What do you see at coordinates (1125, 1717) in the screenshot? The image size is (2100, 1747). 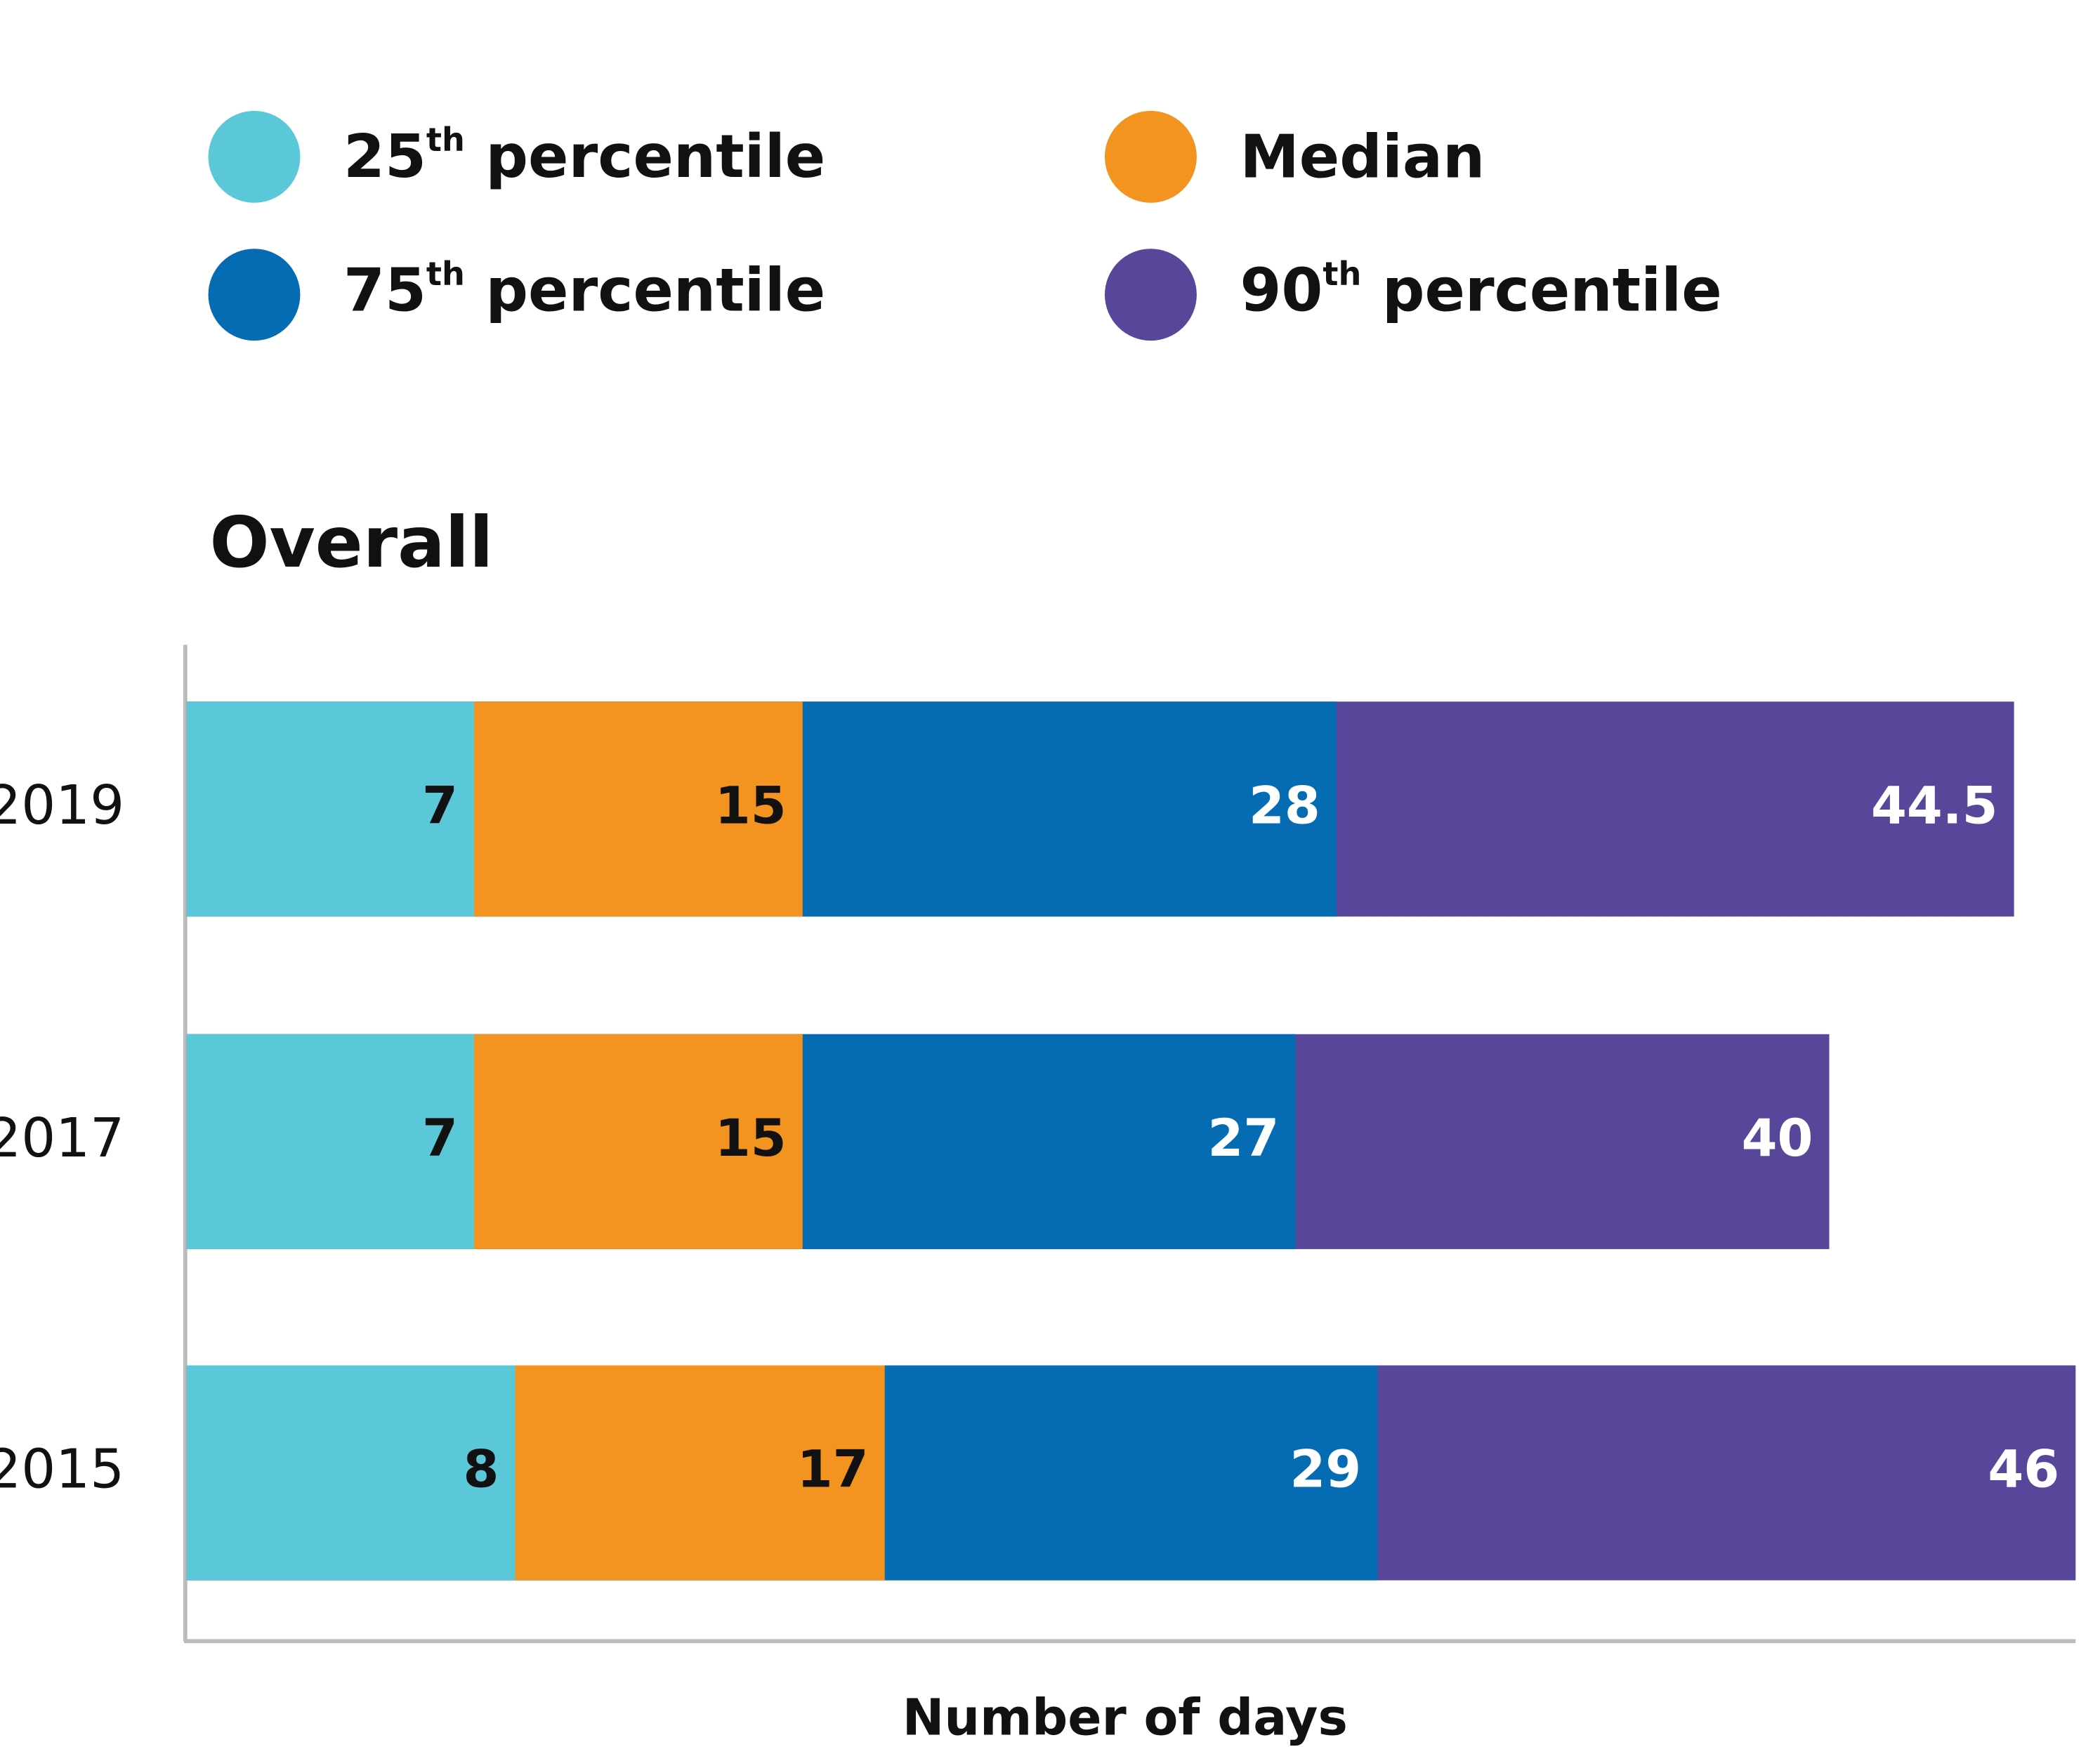 I see `x-axis-label: Number of days` at bounding box center [1125, 1717].